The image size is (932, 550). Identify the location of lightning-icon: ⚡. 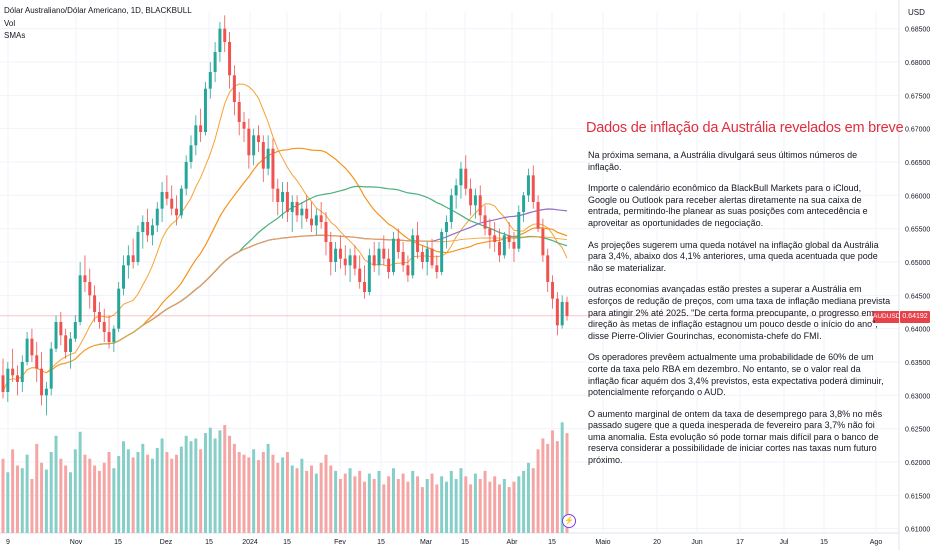
(569, 521).